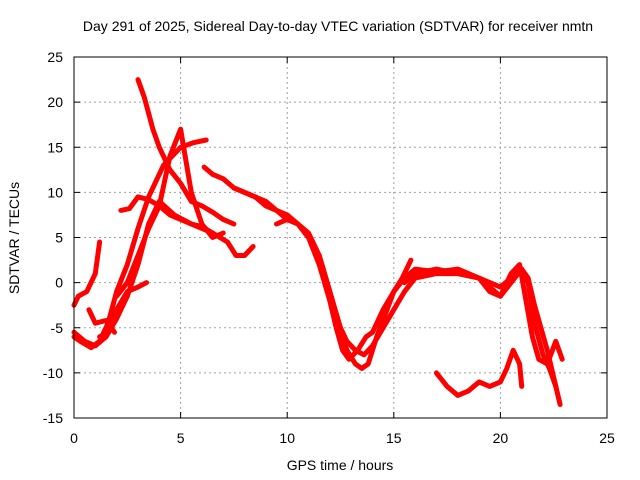  Describe the element at coordinates (74, 438) in the screenshot. I see `x-tick-label: 0` at that location.